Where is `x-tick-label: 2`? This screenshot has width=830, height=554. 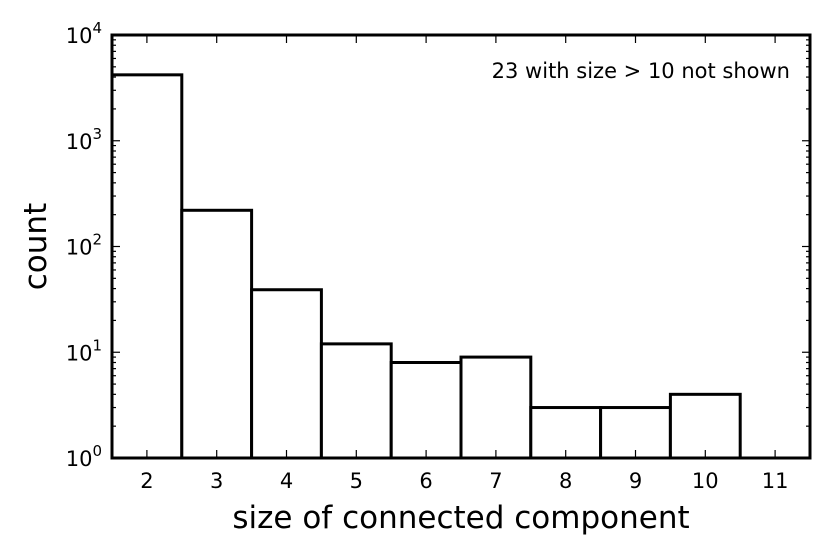 x-tick-label: 2 is located at coordinates (146, 481).